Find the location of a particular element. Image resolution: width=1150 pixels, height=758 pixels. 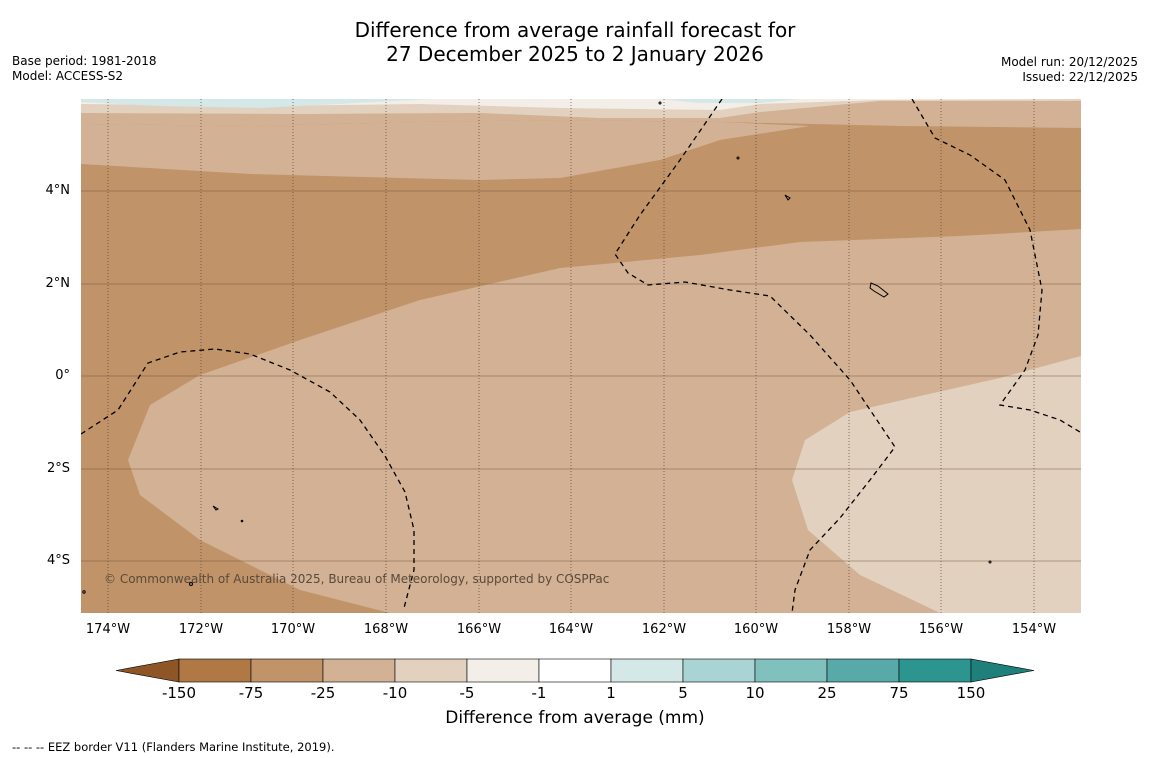

eez-border-east is located at coordinates (996, 266).